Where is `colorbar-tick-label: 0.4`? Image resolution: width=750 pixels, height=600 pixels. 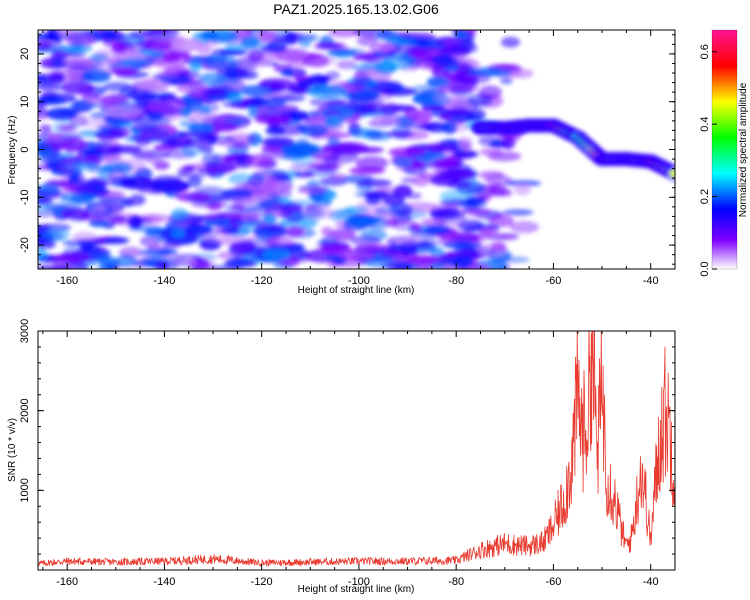 colorbar-tick-label: 0.4 is located at coordinates (705, 124).